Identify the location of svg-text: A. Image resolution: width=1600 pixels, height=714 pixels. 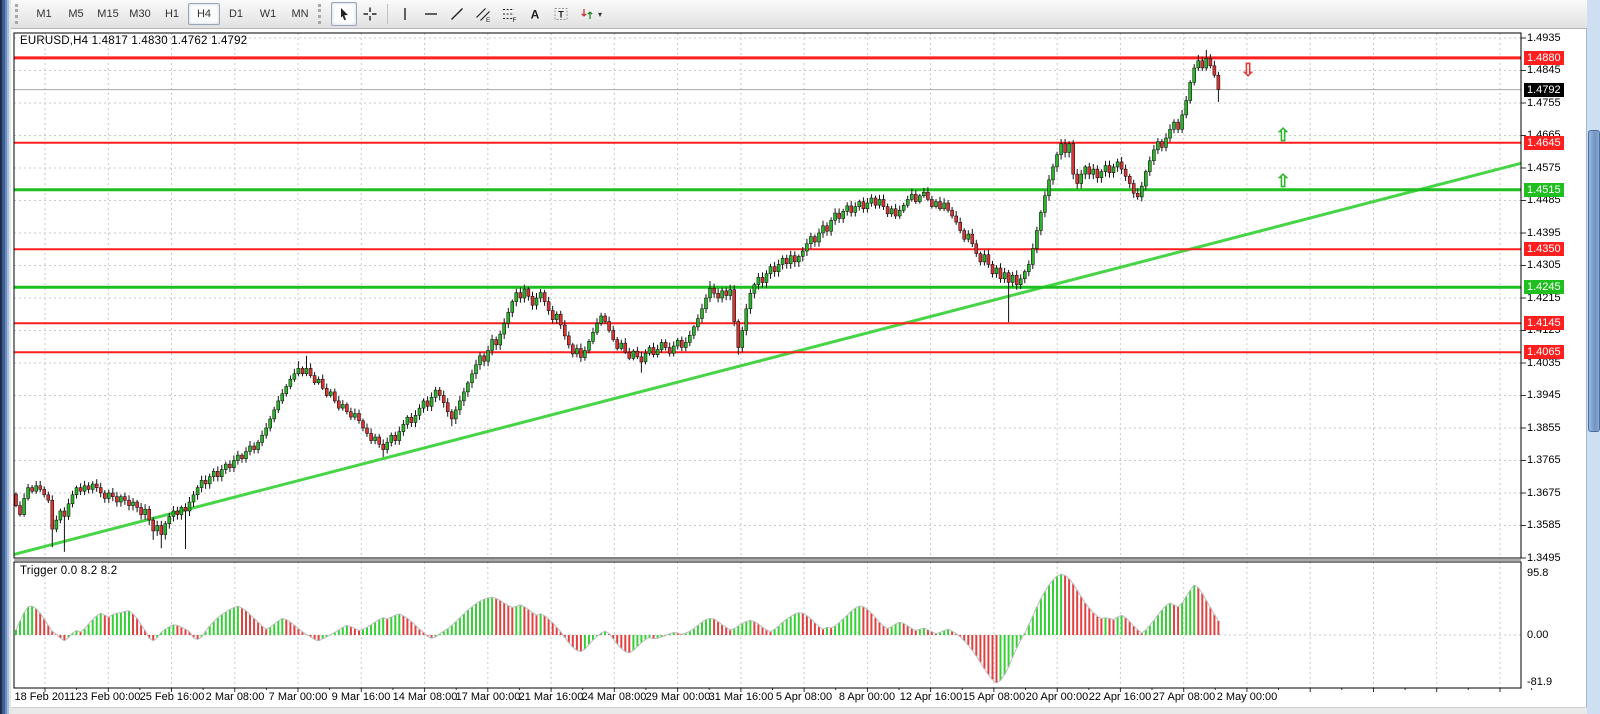
(535, 15).